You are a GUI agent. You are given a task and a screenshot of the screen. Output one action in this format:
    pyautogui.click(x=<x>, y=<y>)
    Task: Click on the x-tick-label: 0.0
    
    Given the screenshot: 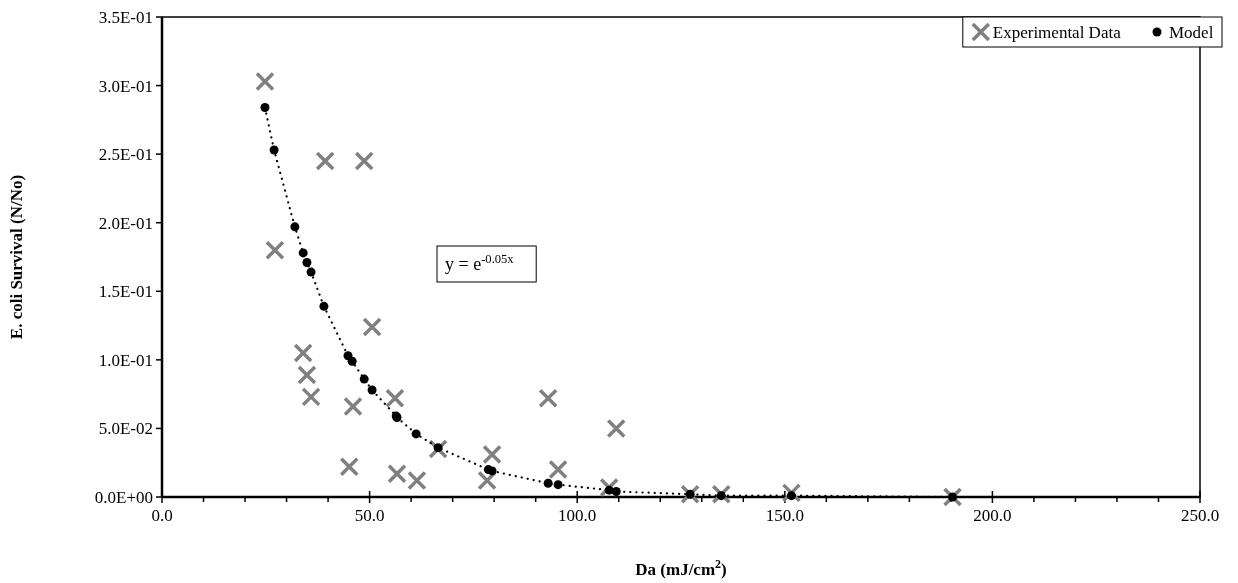 What is the action you would take?
    pyautogui.click(x=162, y=515)
    